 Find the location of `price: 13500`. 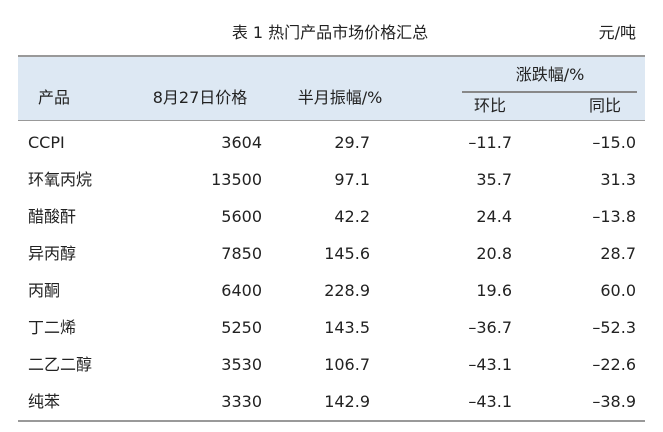

price: 13500 is located at coordinates (236, 179).